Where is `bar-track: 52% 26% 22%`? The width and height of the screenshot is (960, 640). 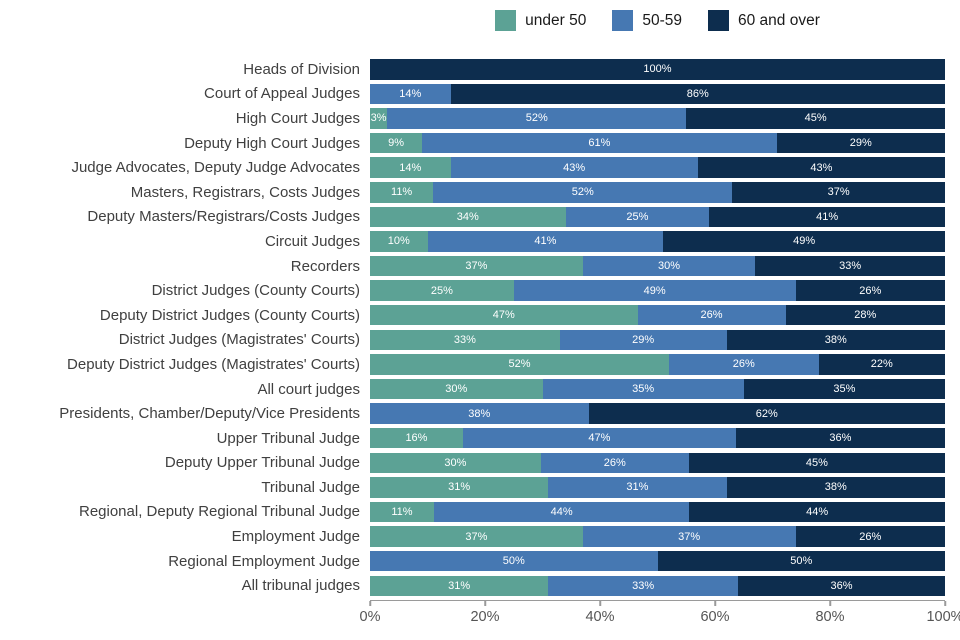
bar-track: 52% 26% 22% is located at coordinates (657, 364).